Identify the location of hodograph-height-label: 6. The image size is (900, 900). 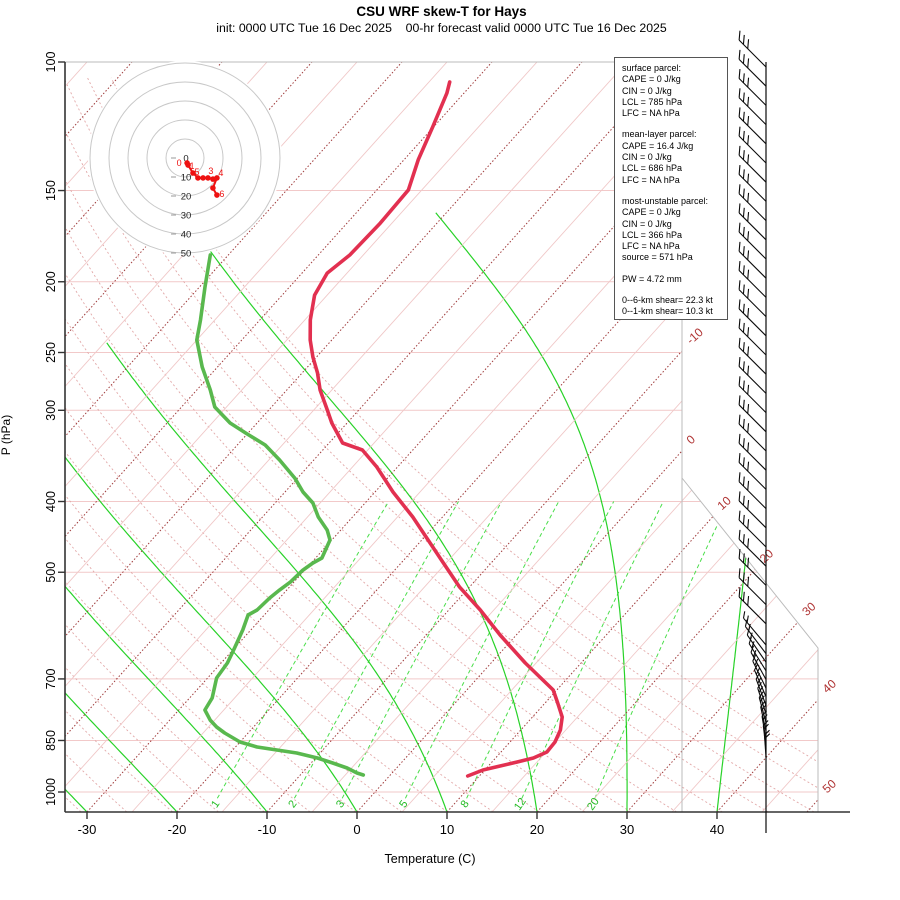
(221, 194).